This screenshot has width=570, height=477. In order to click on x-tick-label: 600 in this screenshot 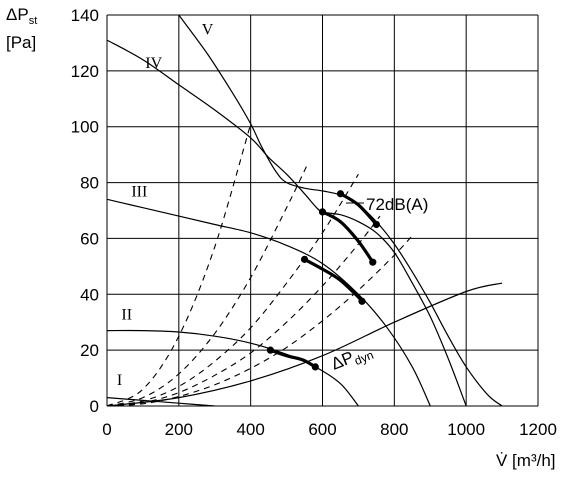, I will do `click(322, 429)`.